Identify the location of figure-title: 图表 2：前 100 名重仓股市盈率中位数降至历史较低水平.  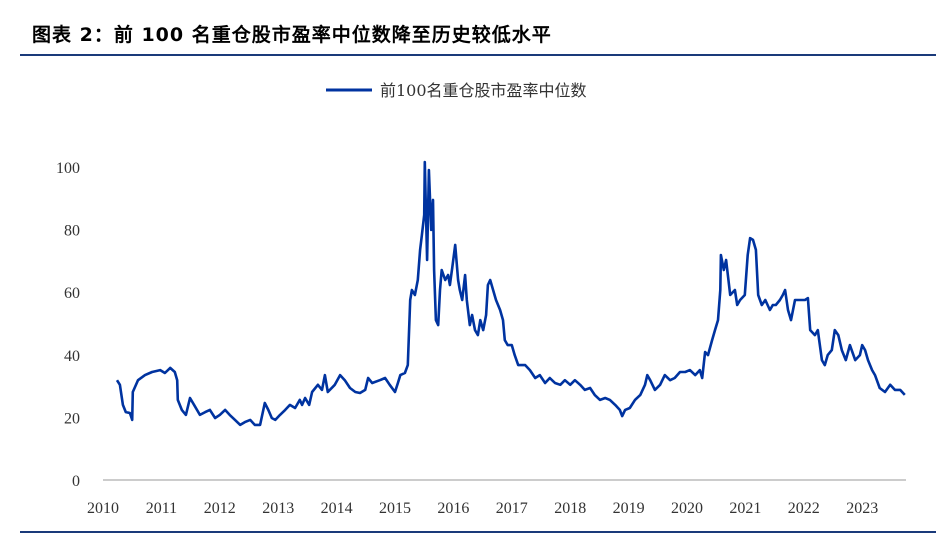
(292, 35).